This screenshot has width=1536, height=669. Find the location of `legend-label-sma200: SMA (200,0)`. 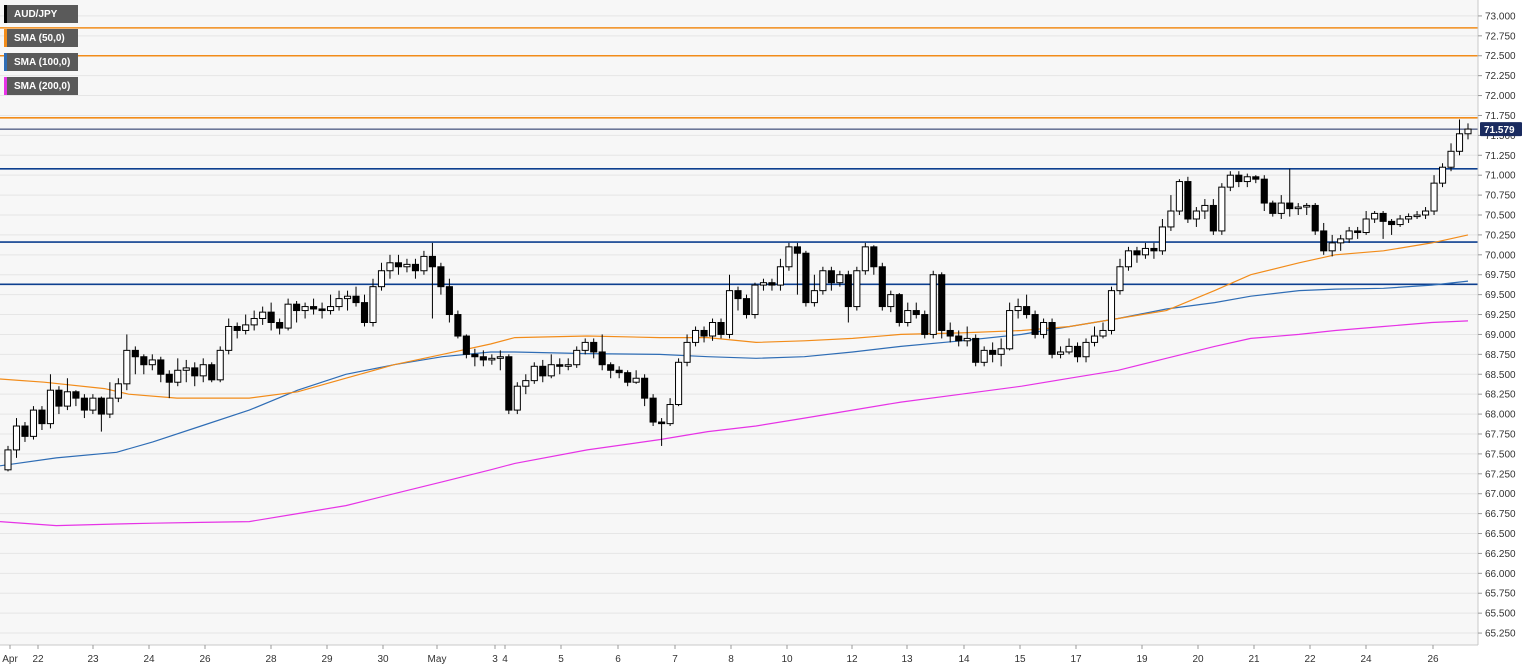

legend-label-sma200: SMA (200,0) is located at coordinates (42, 86).